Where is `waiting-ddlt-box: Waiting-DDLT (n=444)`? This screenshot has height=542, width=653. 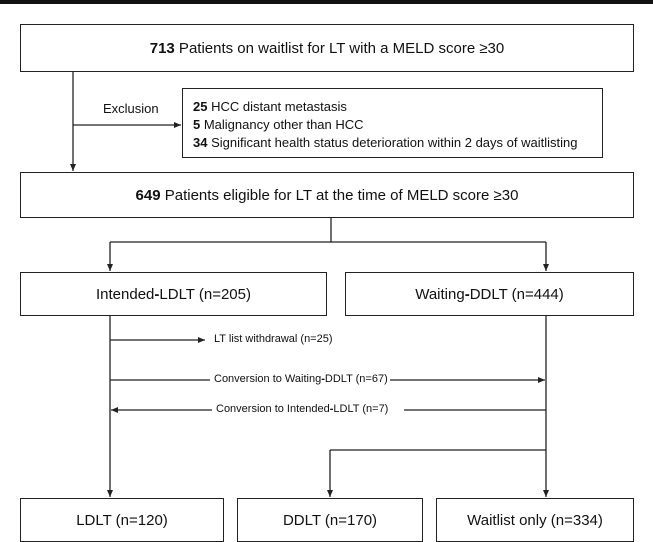
waiting-ddlt-box: Waiting-DDLT (n=444) is located at coordinates (489, 294).